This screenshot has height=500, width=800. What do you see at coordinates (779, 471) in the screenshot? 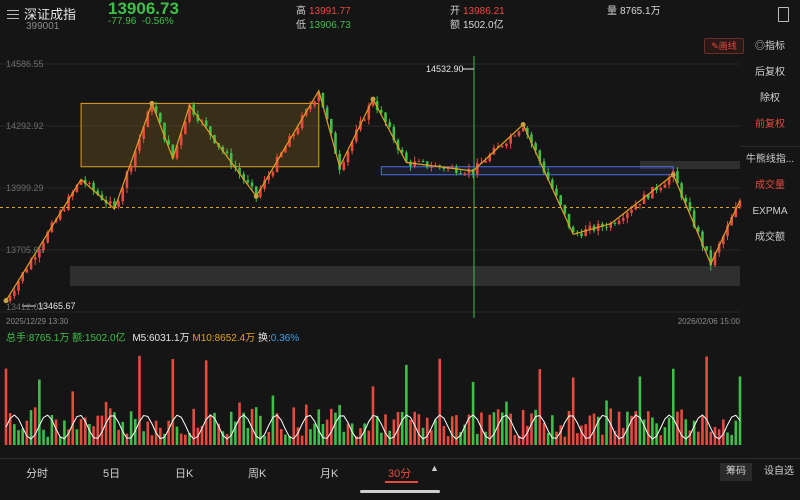
I see `add-watchlist-button: 设自选` at bounding box center [779, 471].